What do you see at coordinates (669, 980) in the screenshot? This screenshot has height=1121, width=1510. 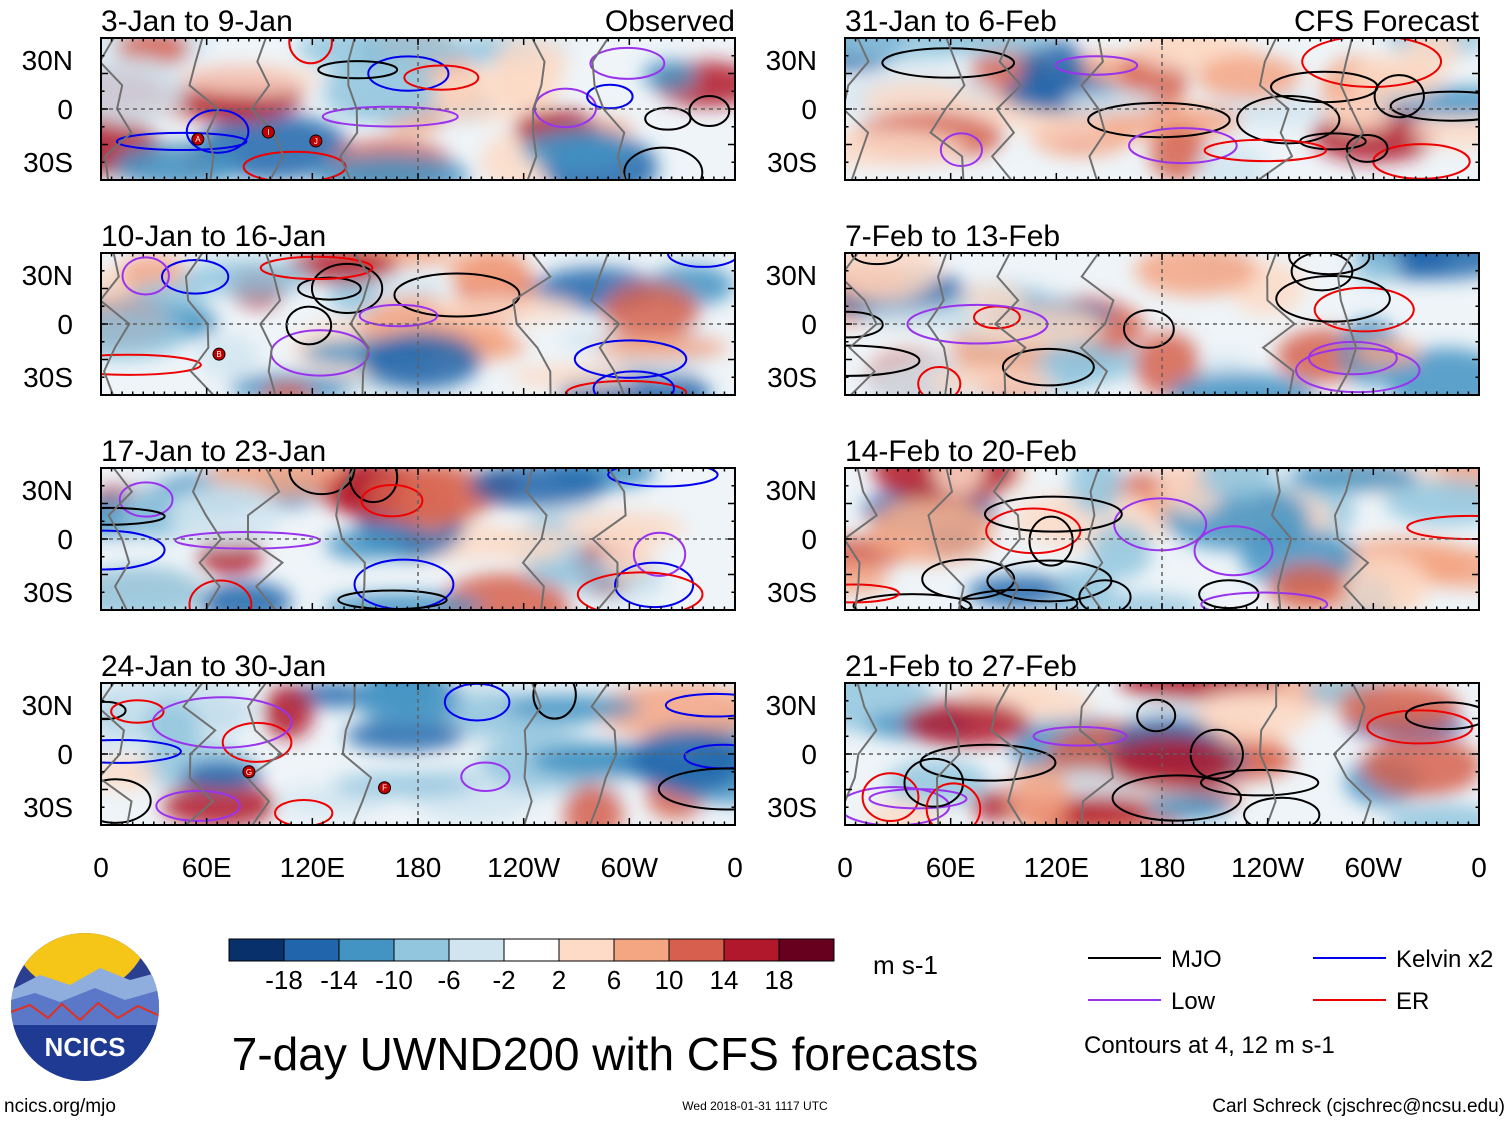 I see `colorbar-tick-label: 10` at bounding box center [669, 980].